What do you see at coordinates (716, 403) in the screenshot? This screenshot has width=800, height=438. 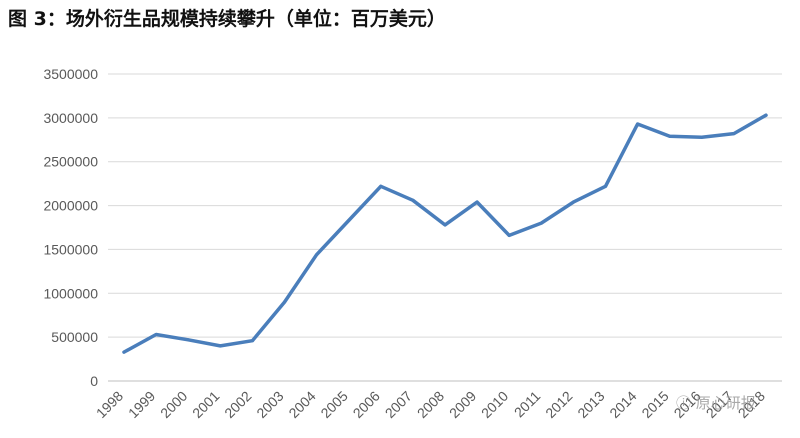 I see `watermark: ⓘ 原心研报` at bounding box center [716, 403].